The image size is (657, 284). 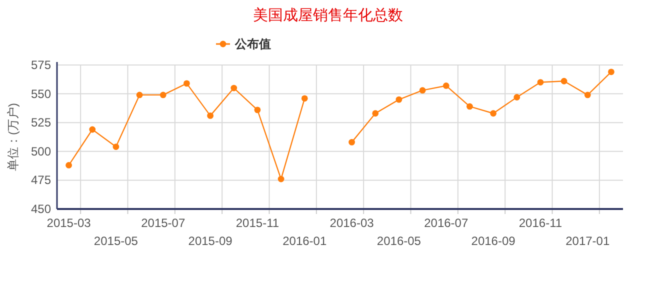 What do you see at coordinates (328, 15) in the screenshot?
I see `chart-title: 美国成屋销售年化总数` at bounding box center [328, 15].